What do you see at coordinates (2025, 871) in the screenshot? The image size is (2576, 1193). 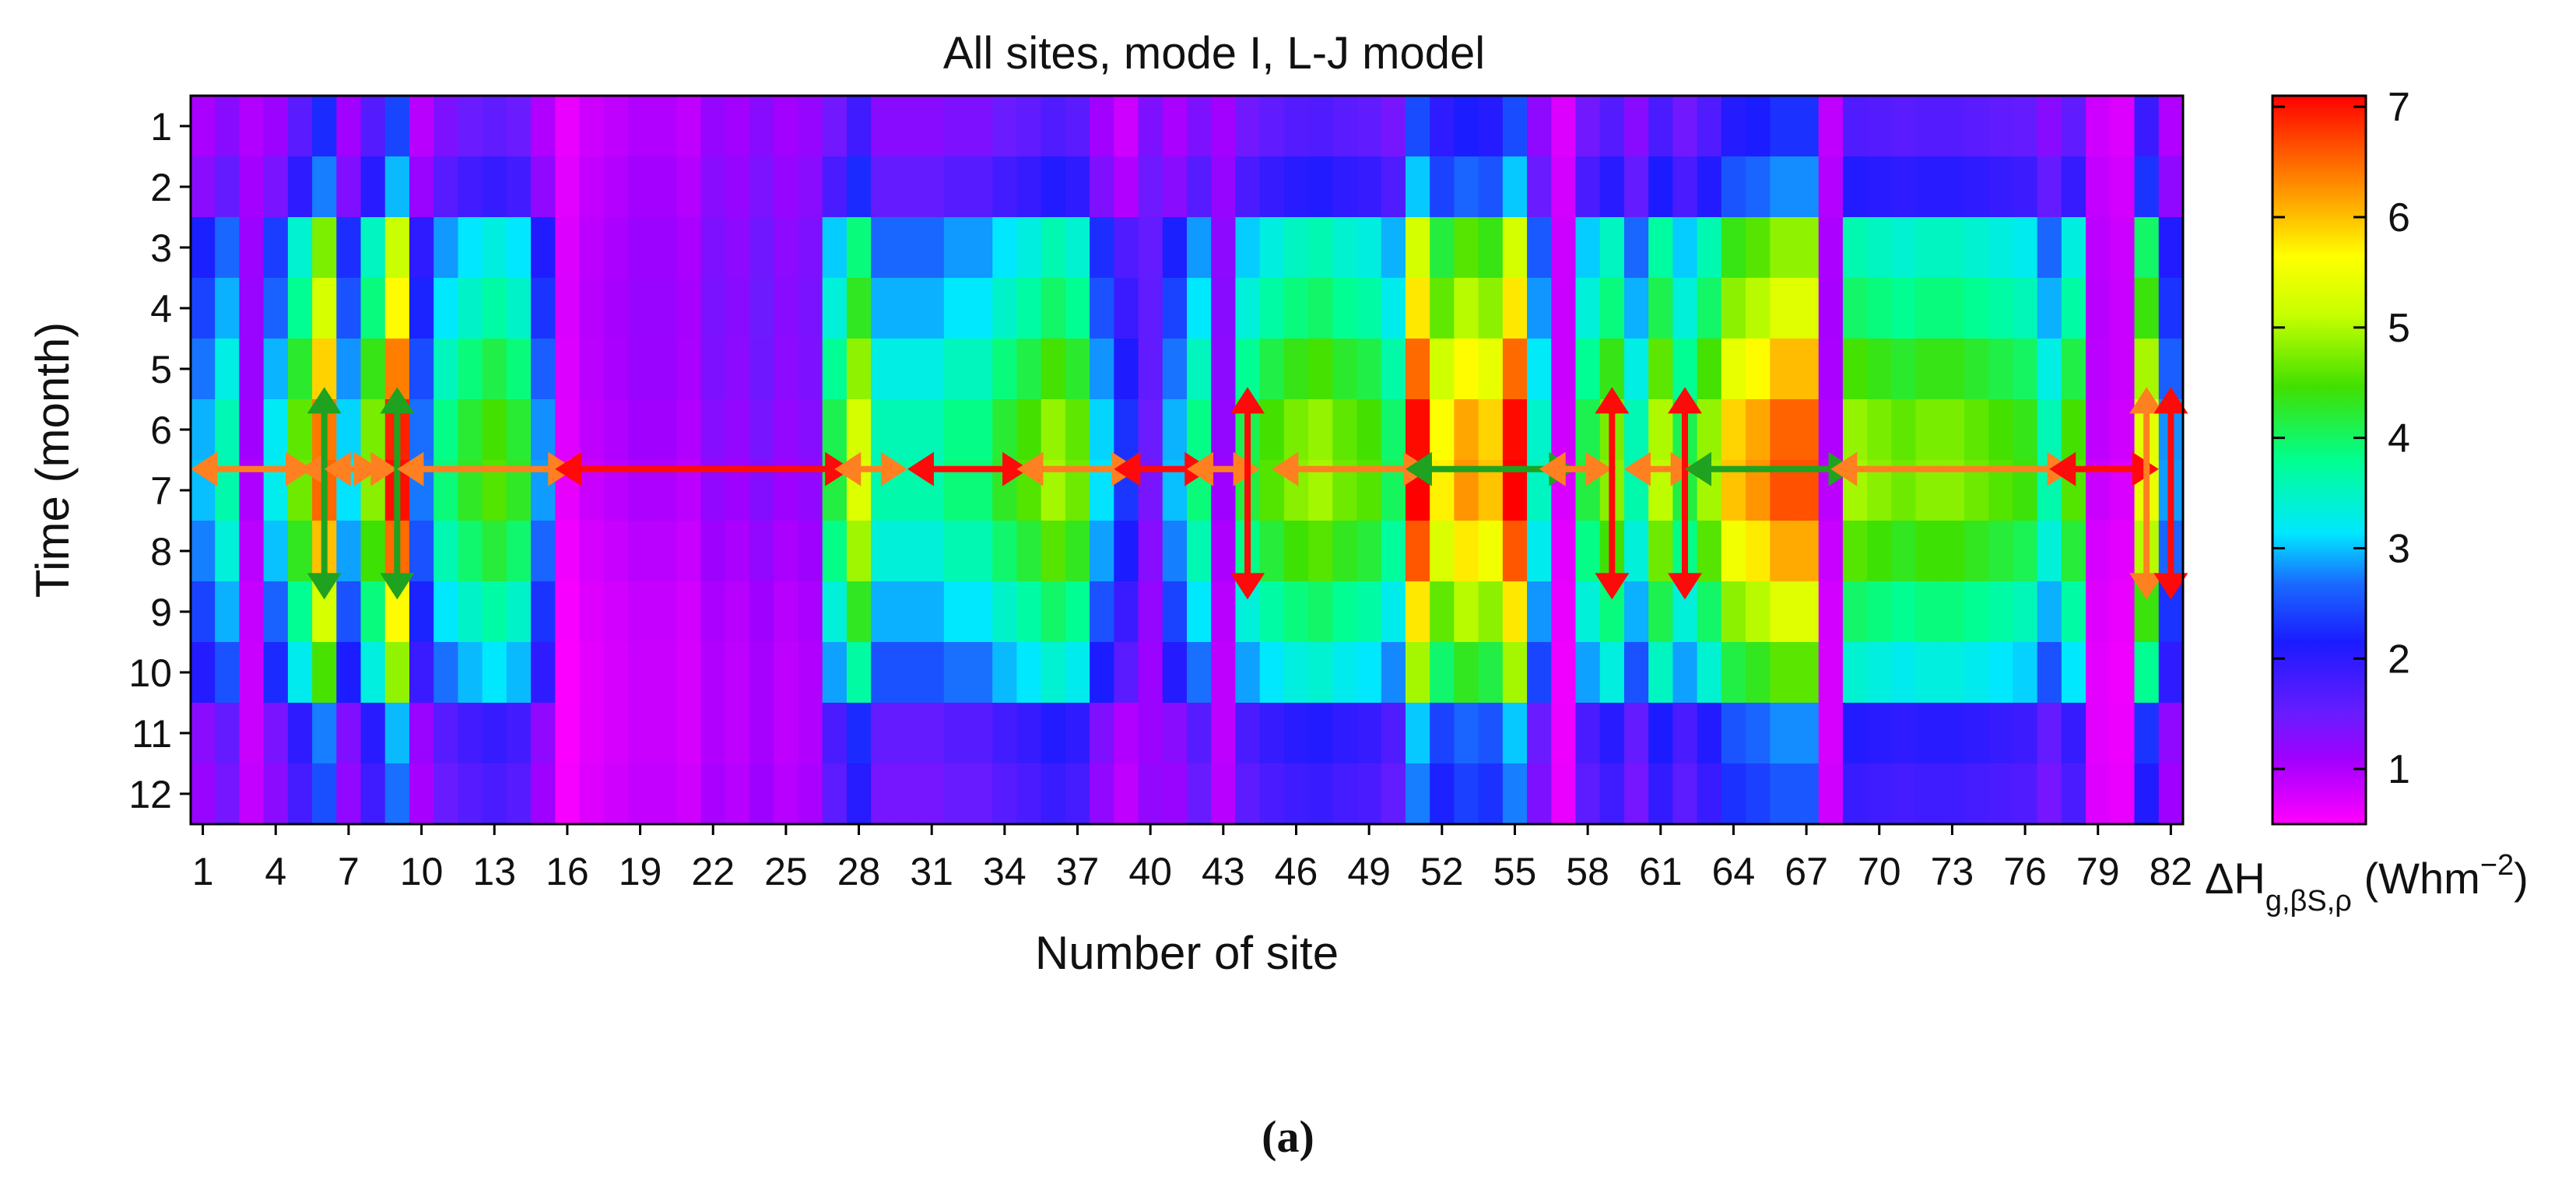 I see `x-tick-label: 76` at bounding box center [2025, 871].